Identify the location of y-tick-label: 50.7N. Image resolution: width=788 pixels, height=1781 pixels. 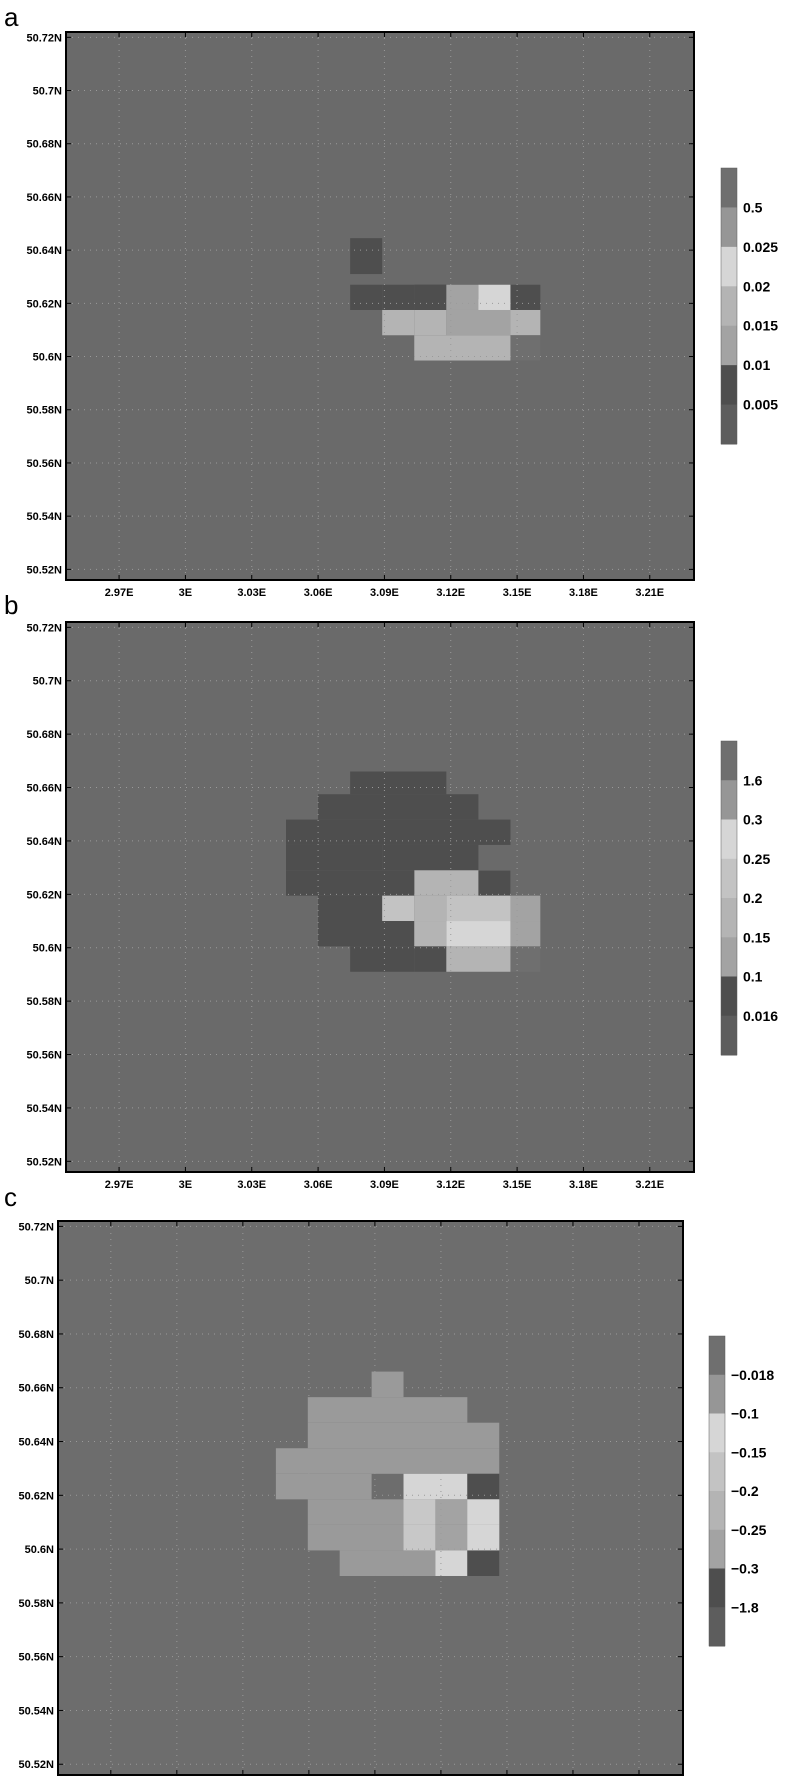
(39, 1281).